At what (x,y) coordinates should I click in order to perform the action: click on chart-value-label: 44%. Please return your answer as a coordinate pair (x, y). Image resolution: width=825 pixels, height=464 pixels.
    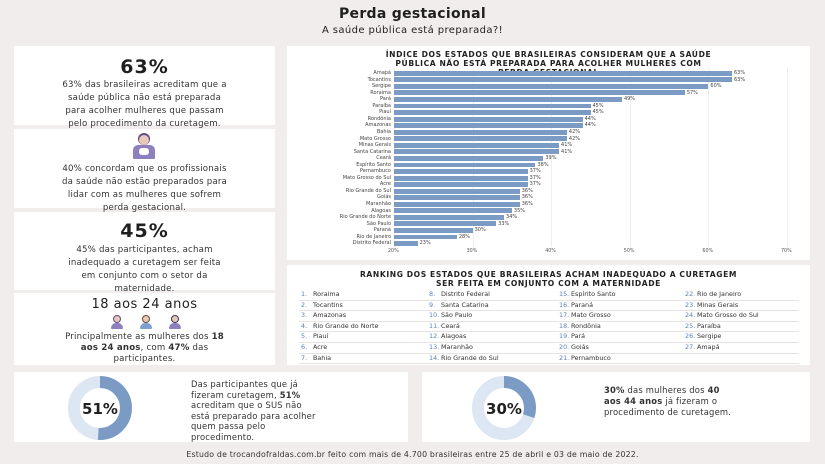
    Looking at the image, I should click on (590, 125).